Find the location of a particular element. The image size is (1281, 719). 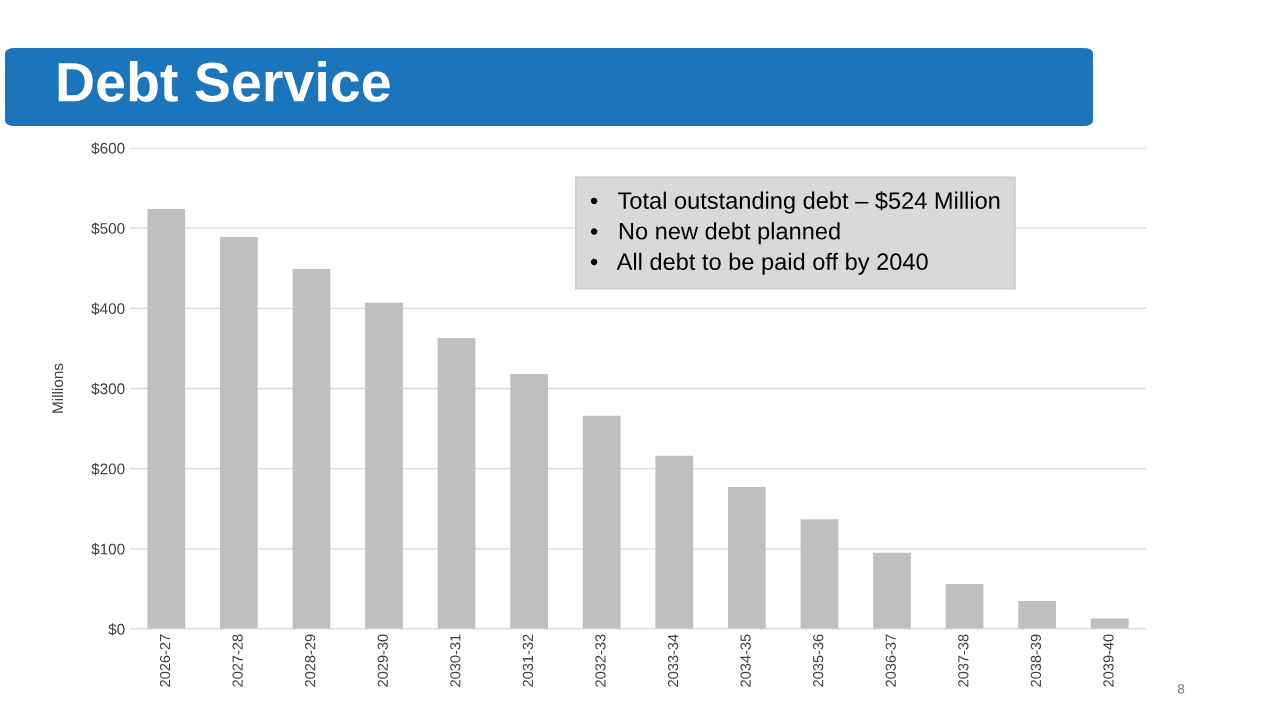

x-tick-label: 2027-28 is located at coordinates (237, 660).